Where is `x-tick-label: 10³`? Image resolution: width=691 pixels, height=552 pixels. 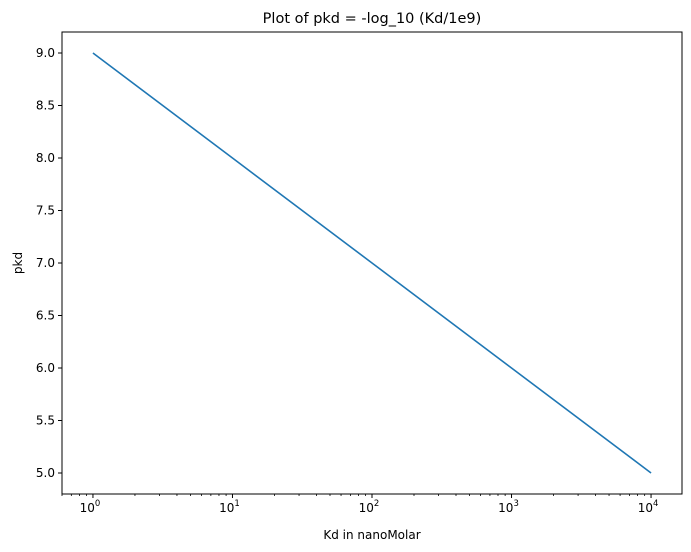 x-tick-label: 10³ is located at coordinates (508, 507).